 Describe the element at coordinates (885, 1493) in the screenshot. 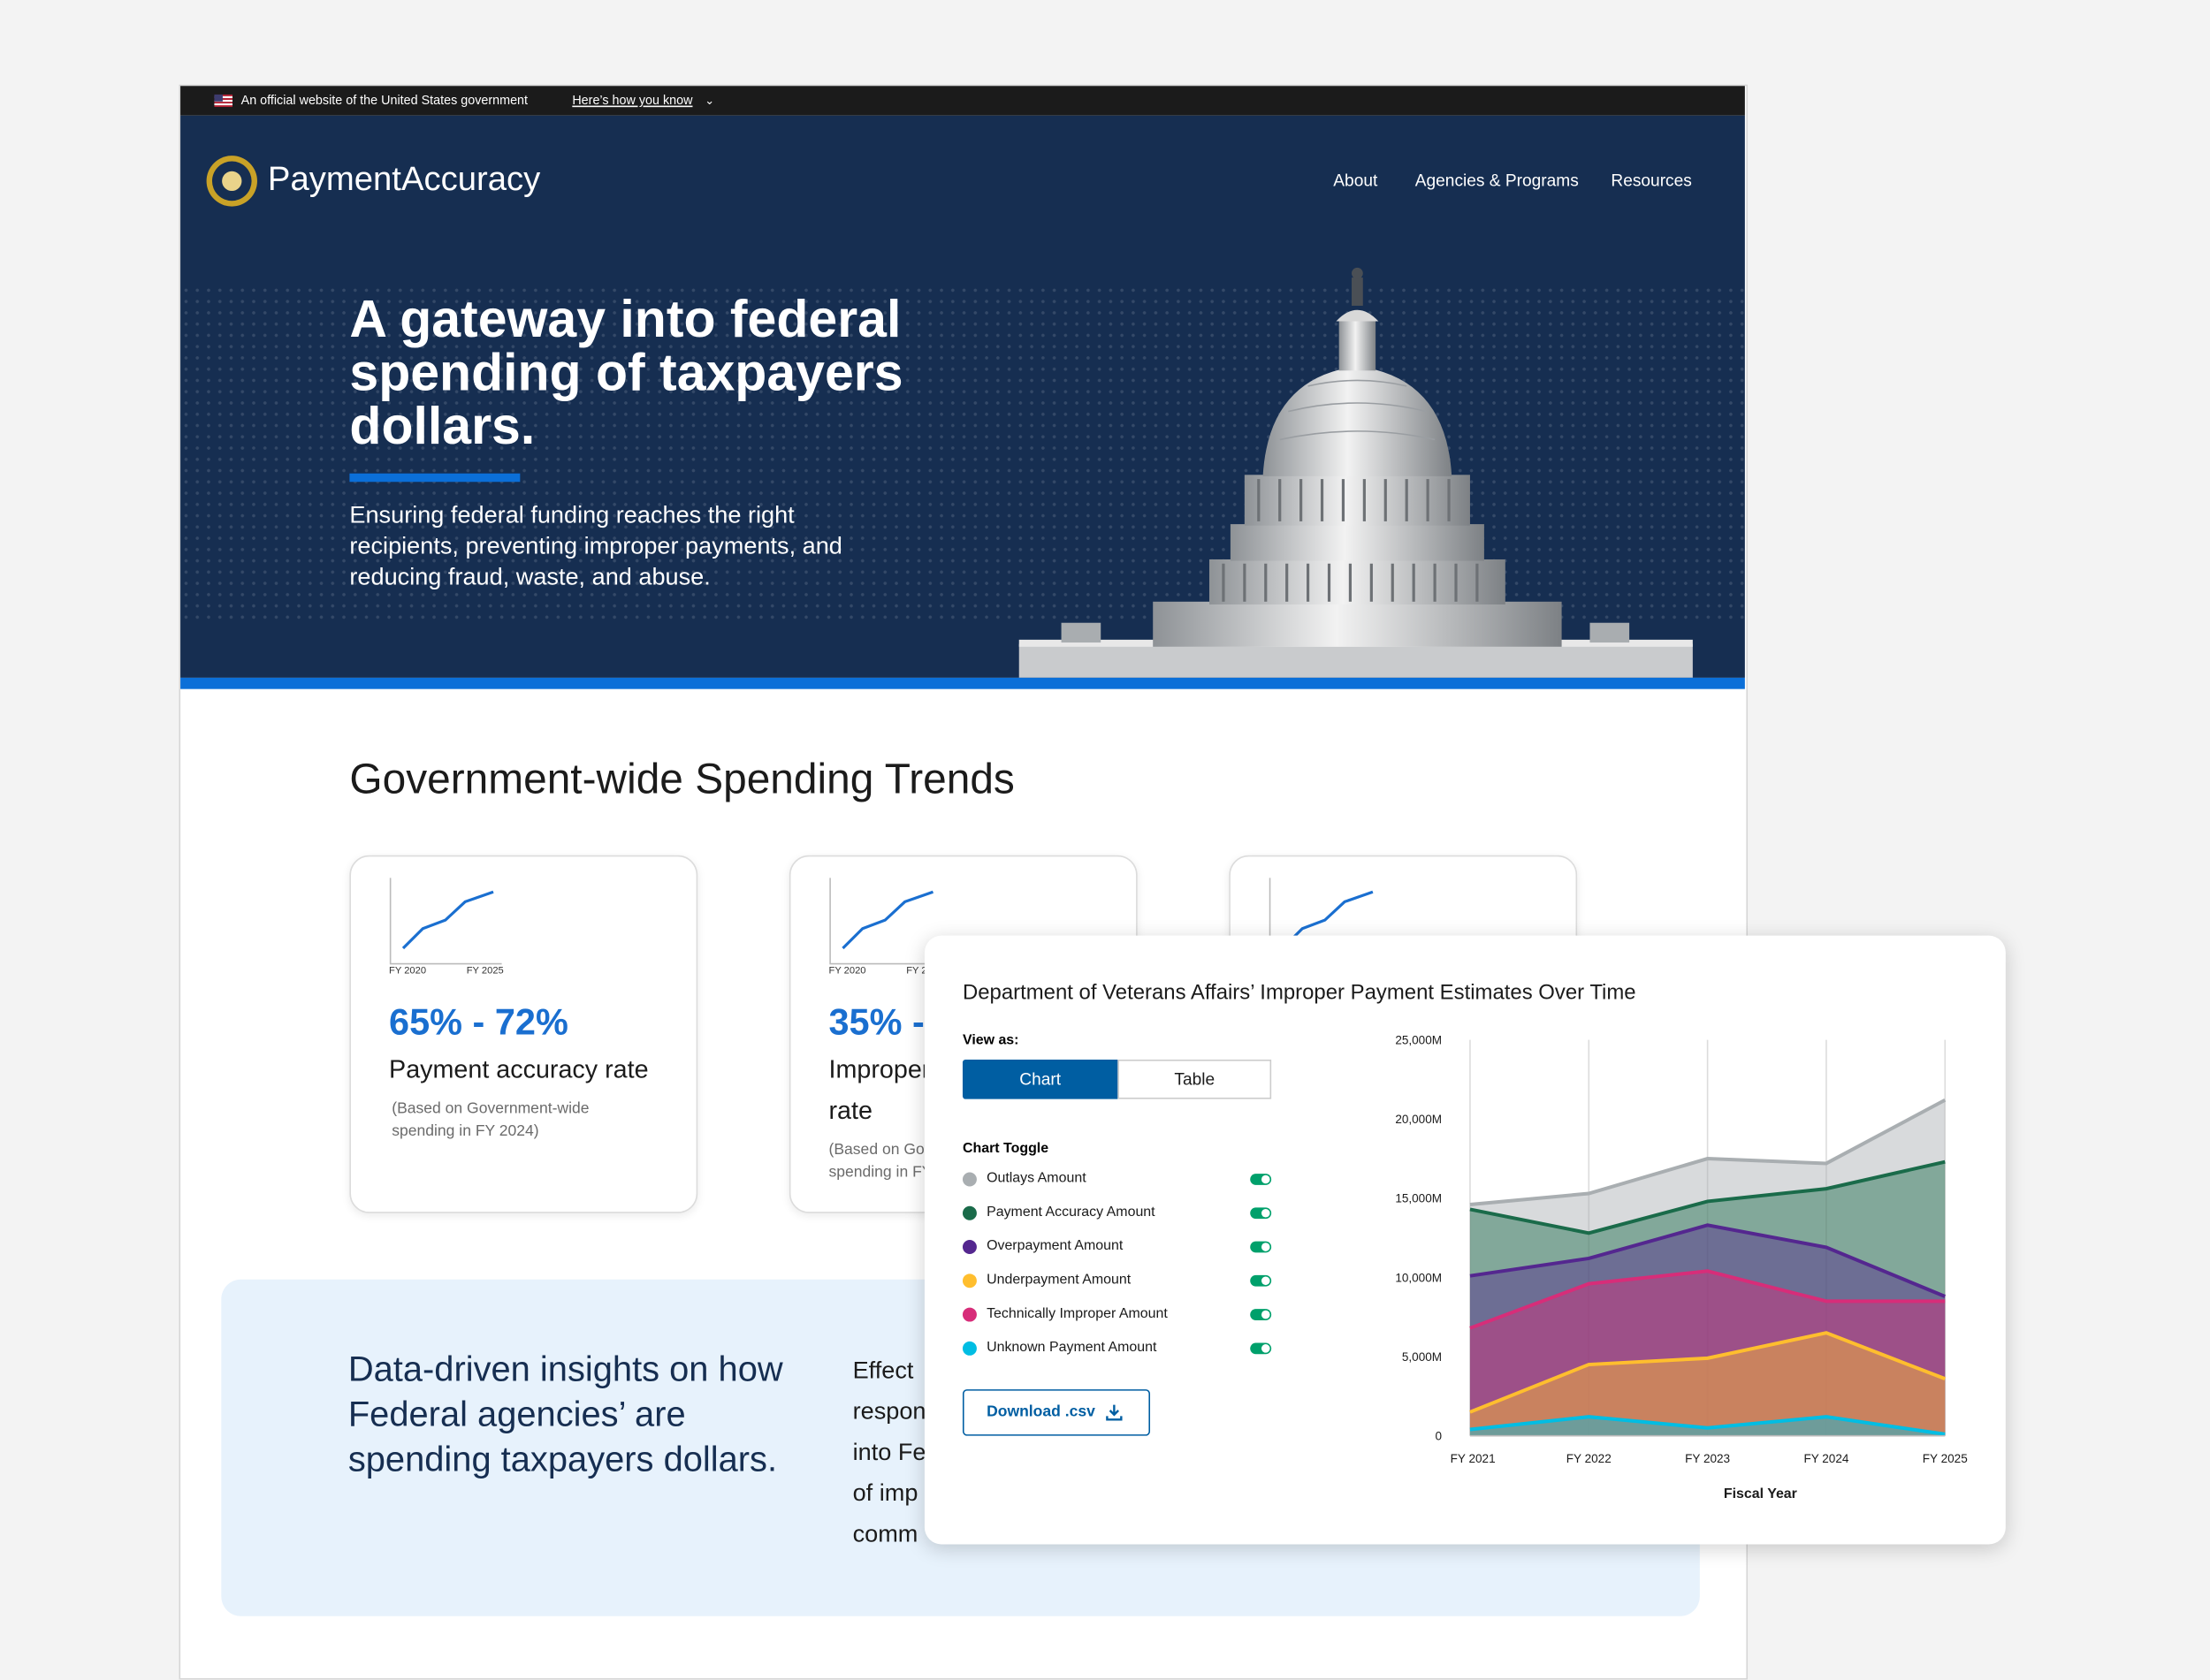

I see `text-line: of imp` at that location.